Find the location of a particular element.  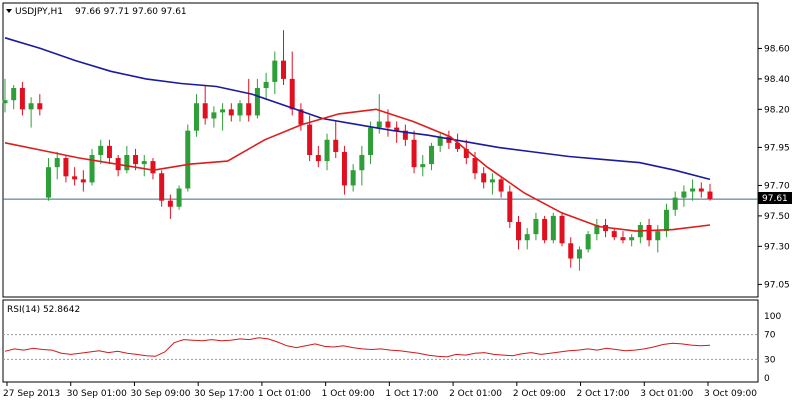

dropdown-triangle-icon is located at coordinates (9, 11).